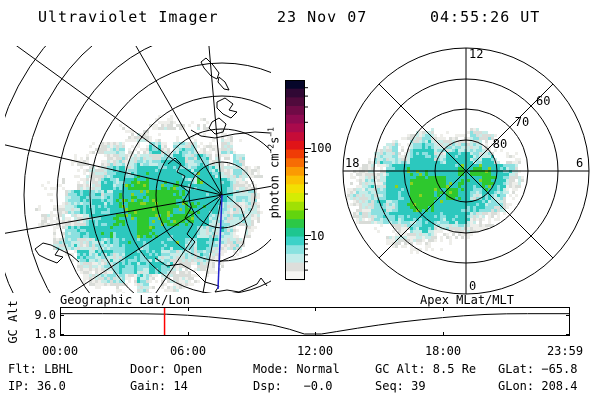  What do you see at coordinates (322, 17) in the screenshot?
I see `title-date: 23 Nov 07` at bounding box center [322, 17].